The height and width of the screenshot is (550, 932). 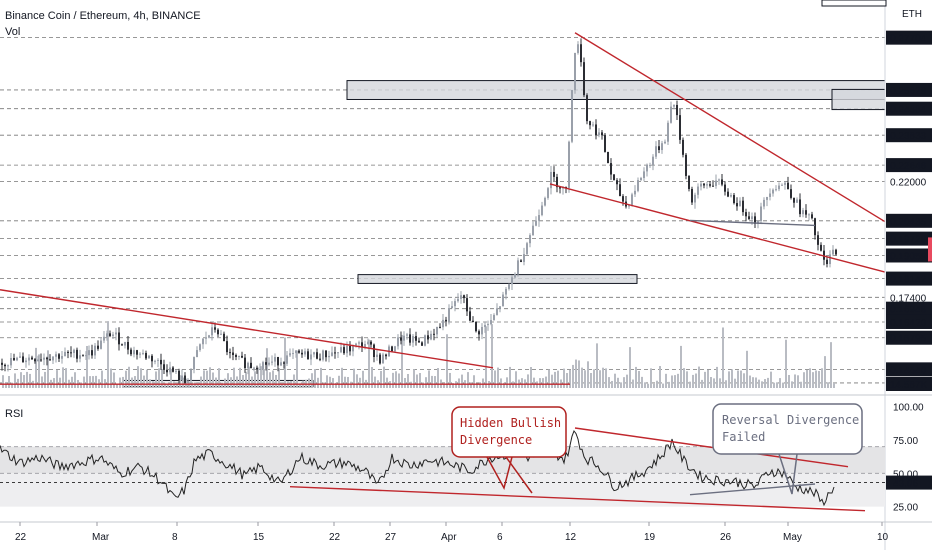 I want to click on price-label: 0.18142, so click(x=908, y=280).